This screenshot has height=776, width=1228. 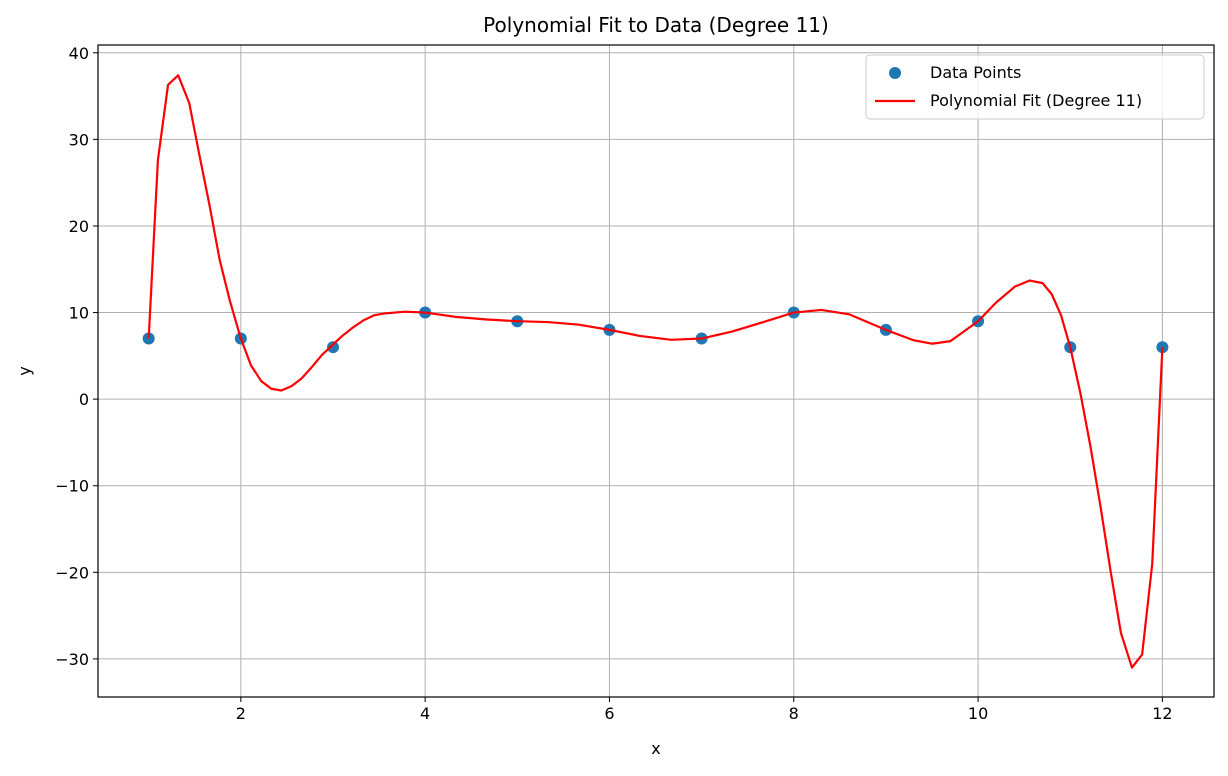 I want to click on y-tick-label: 0, so click(x=84, y=399).